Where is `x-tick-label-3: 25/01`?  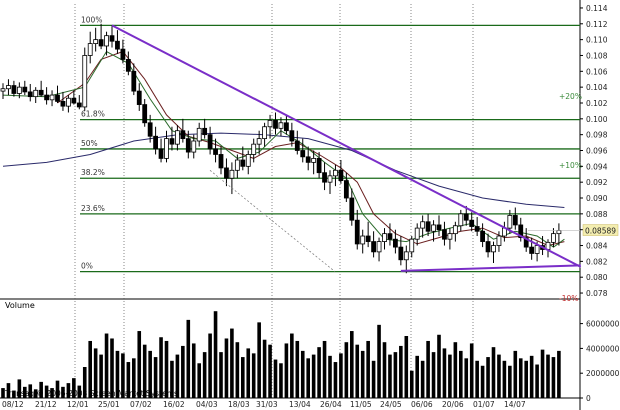 x-tick-label-3: 25/01 is located at coordinates (109, 404).